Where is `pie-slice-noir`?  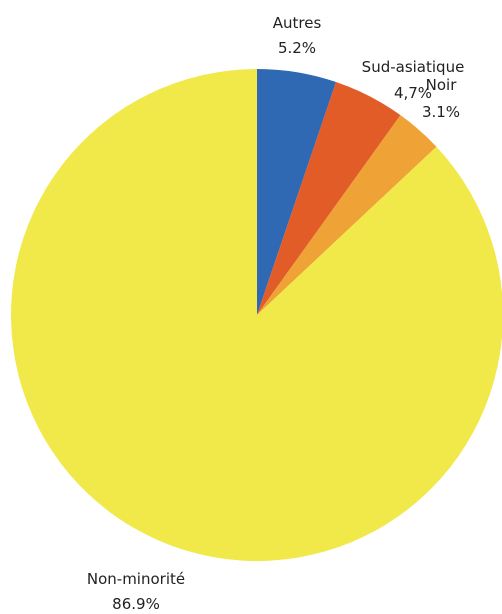
pie-slice-noir is located at coordinates (347, 215).